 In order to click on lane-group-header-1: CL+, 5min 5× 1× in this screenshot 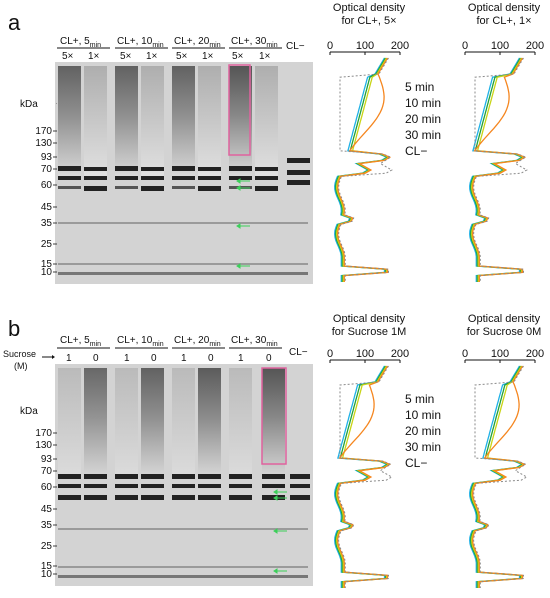, I will do `click(83, 49)`.